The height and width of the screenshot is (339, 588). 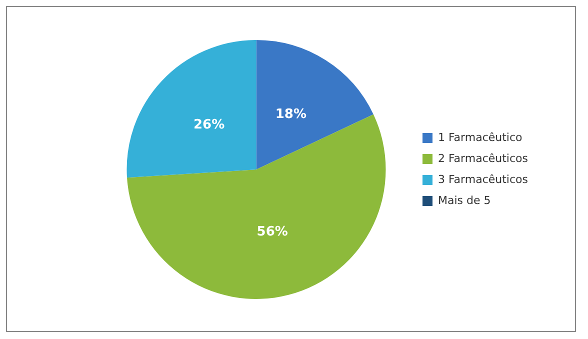 What do you see at coordinates (272, 232) in the screenshot?
I see `data-label: 56%` at bounding box center [272, 232].